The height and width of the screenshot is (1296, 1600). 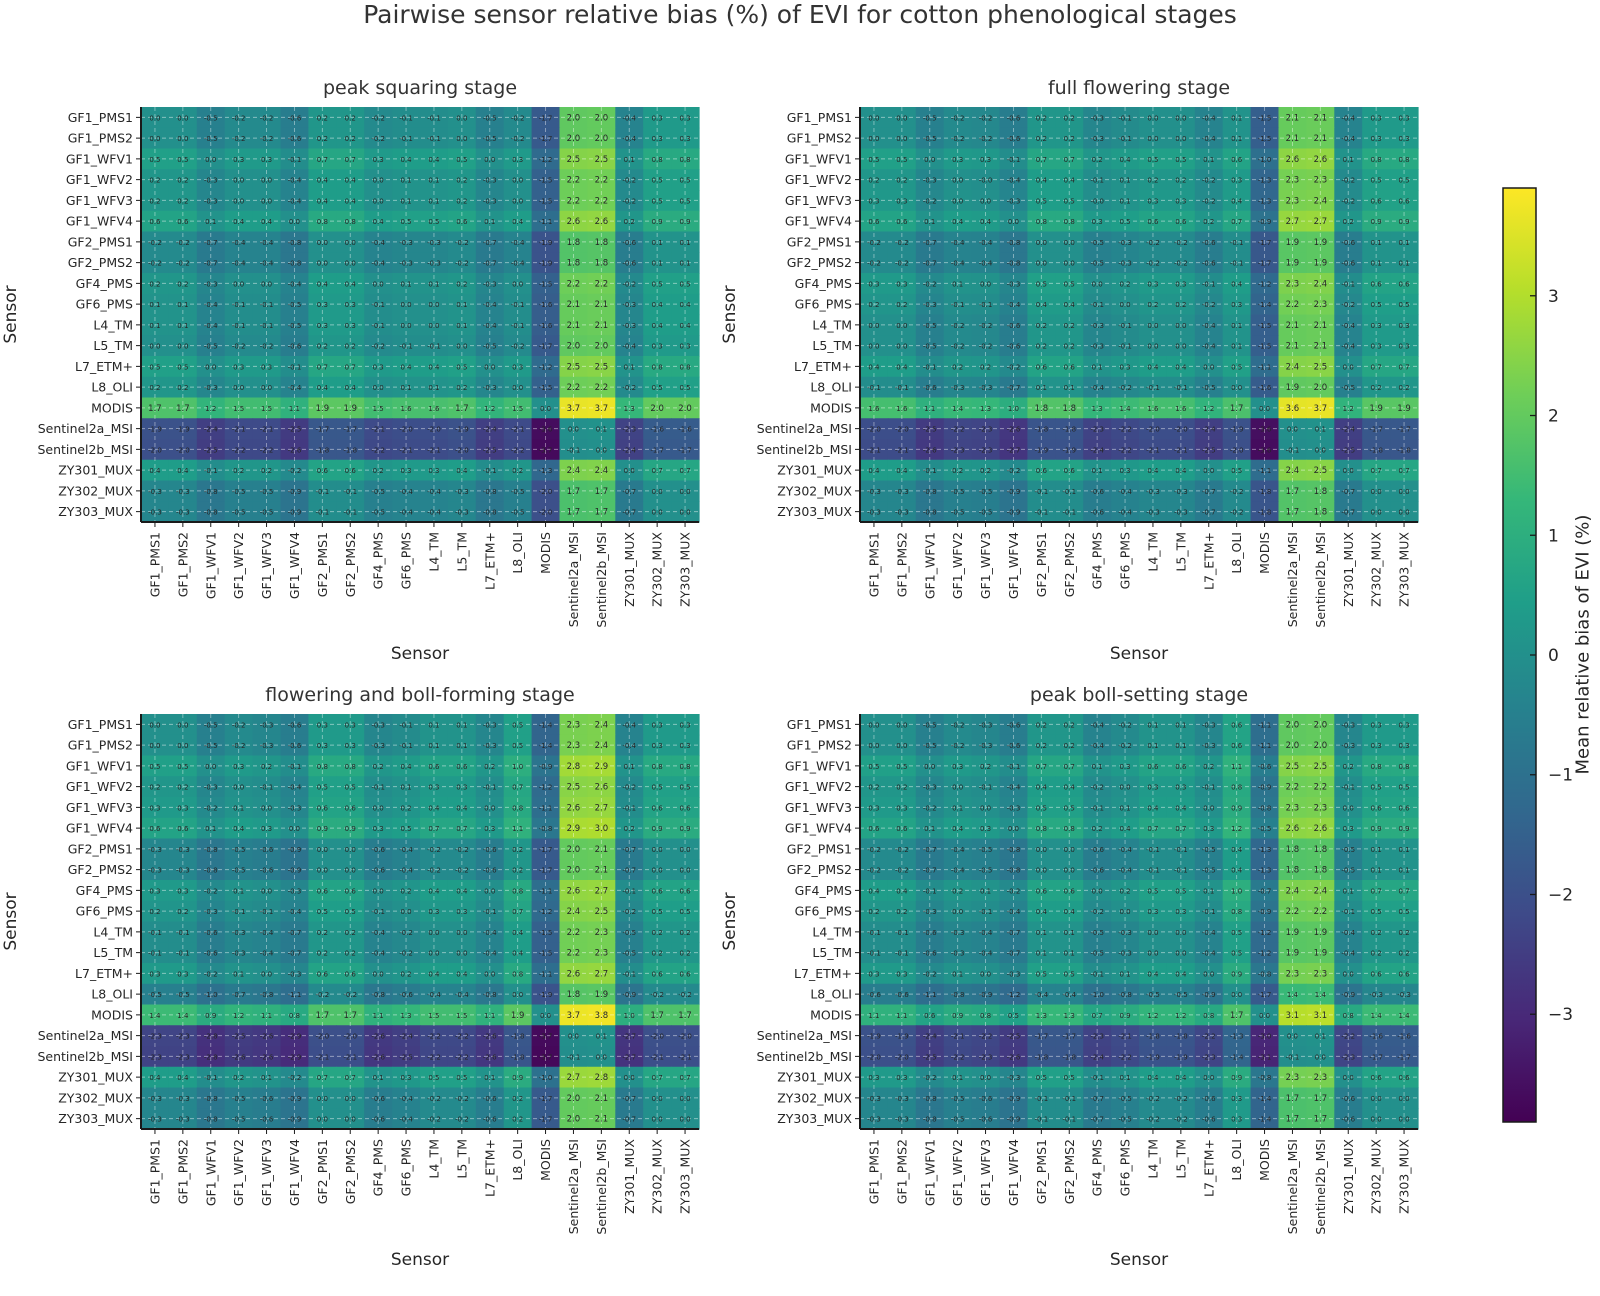 I want to click on cell-value-label: 0.7, so click(x=1180, y=829).